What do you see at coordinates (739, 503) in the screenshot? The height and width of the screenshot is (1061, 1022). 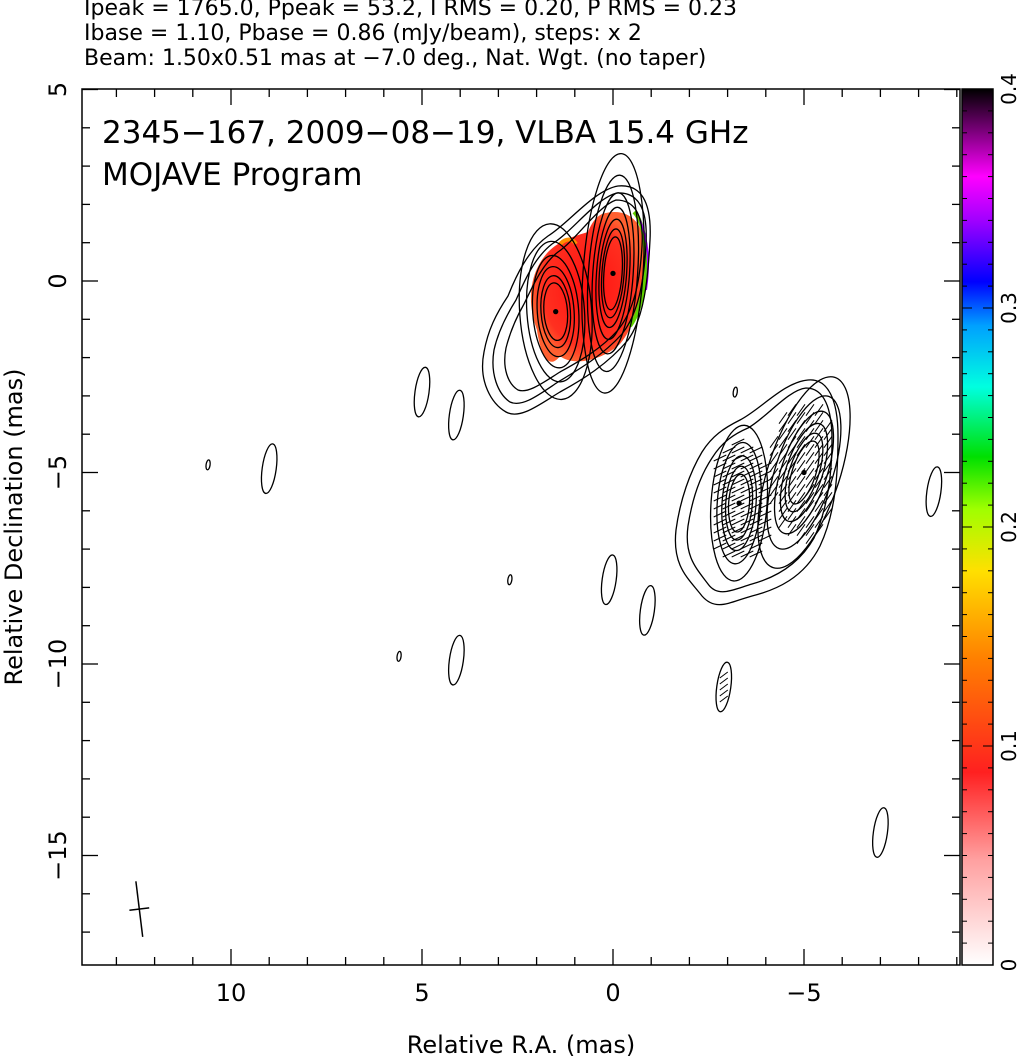 I see `contour-jet-component-a` at bounding box center [739, 503].